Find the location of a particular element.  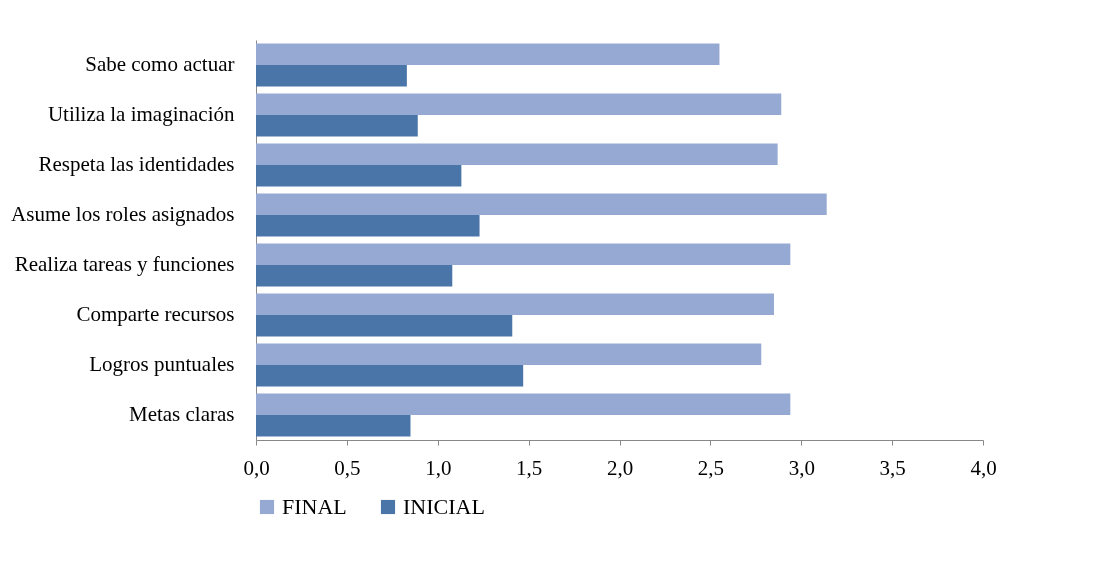

y-tick-label: Respeta las identidades is located at coordinates (136, 164).